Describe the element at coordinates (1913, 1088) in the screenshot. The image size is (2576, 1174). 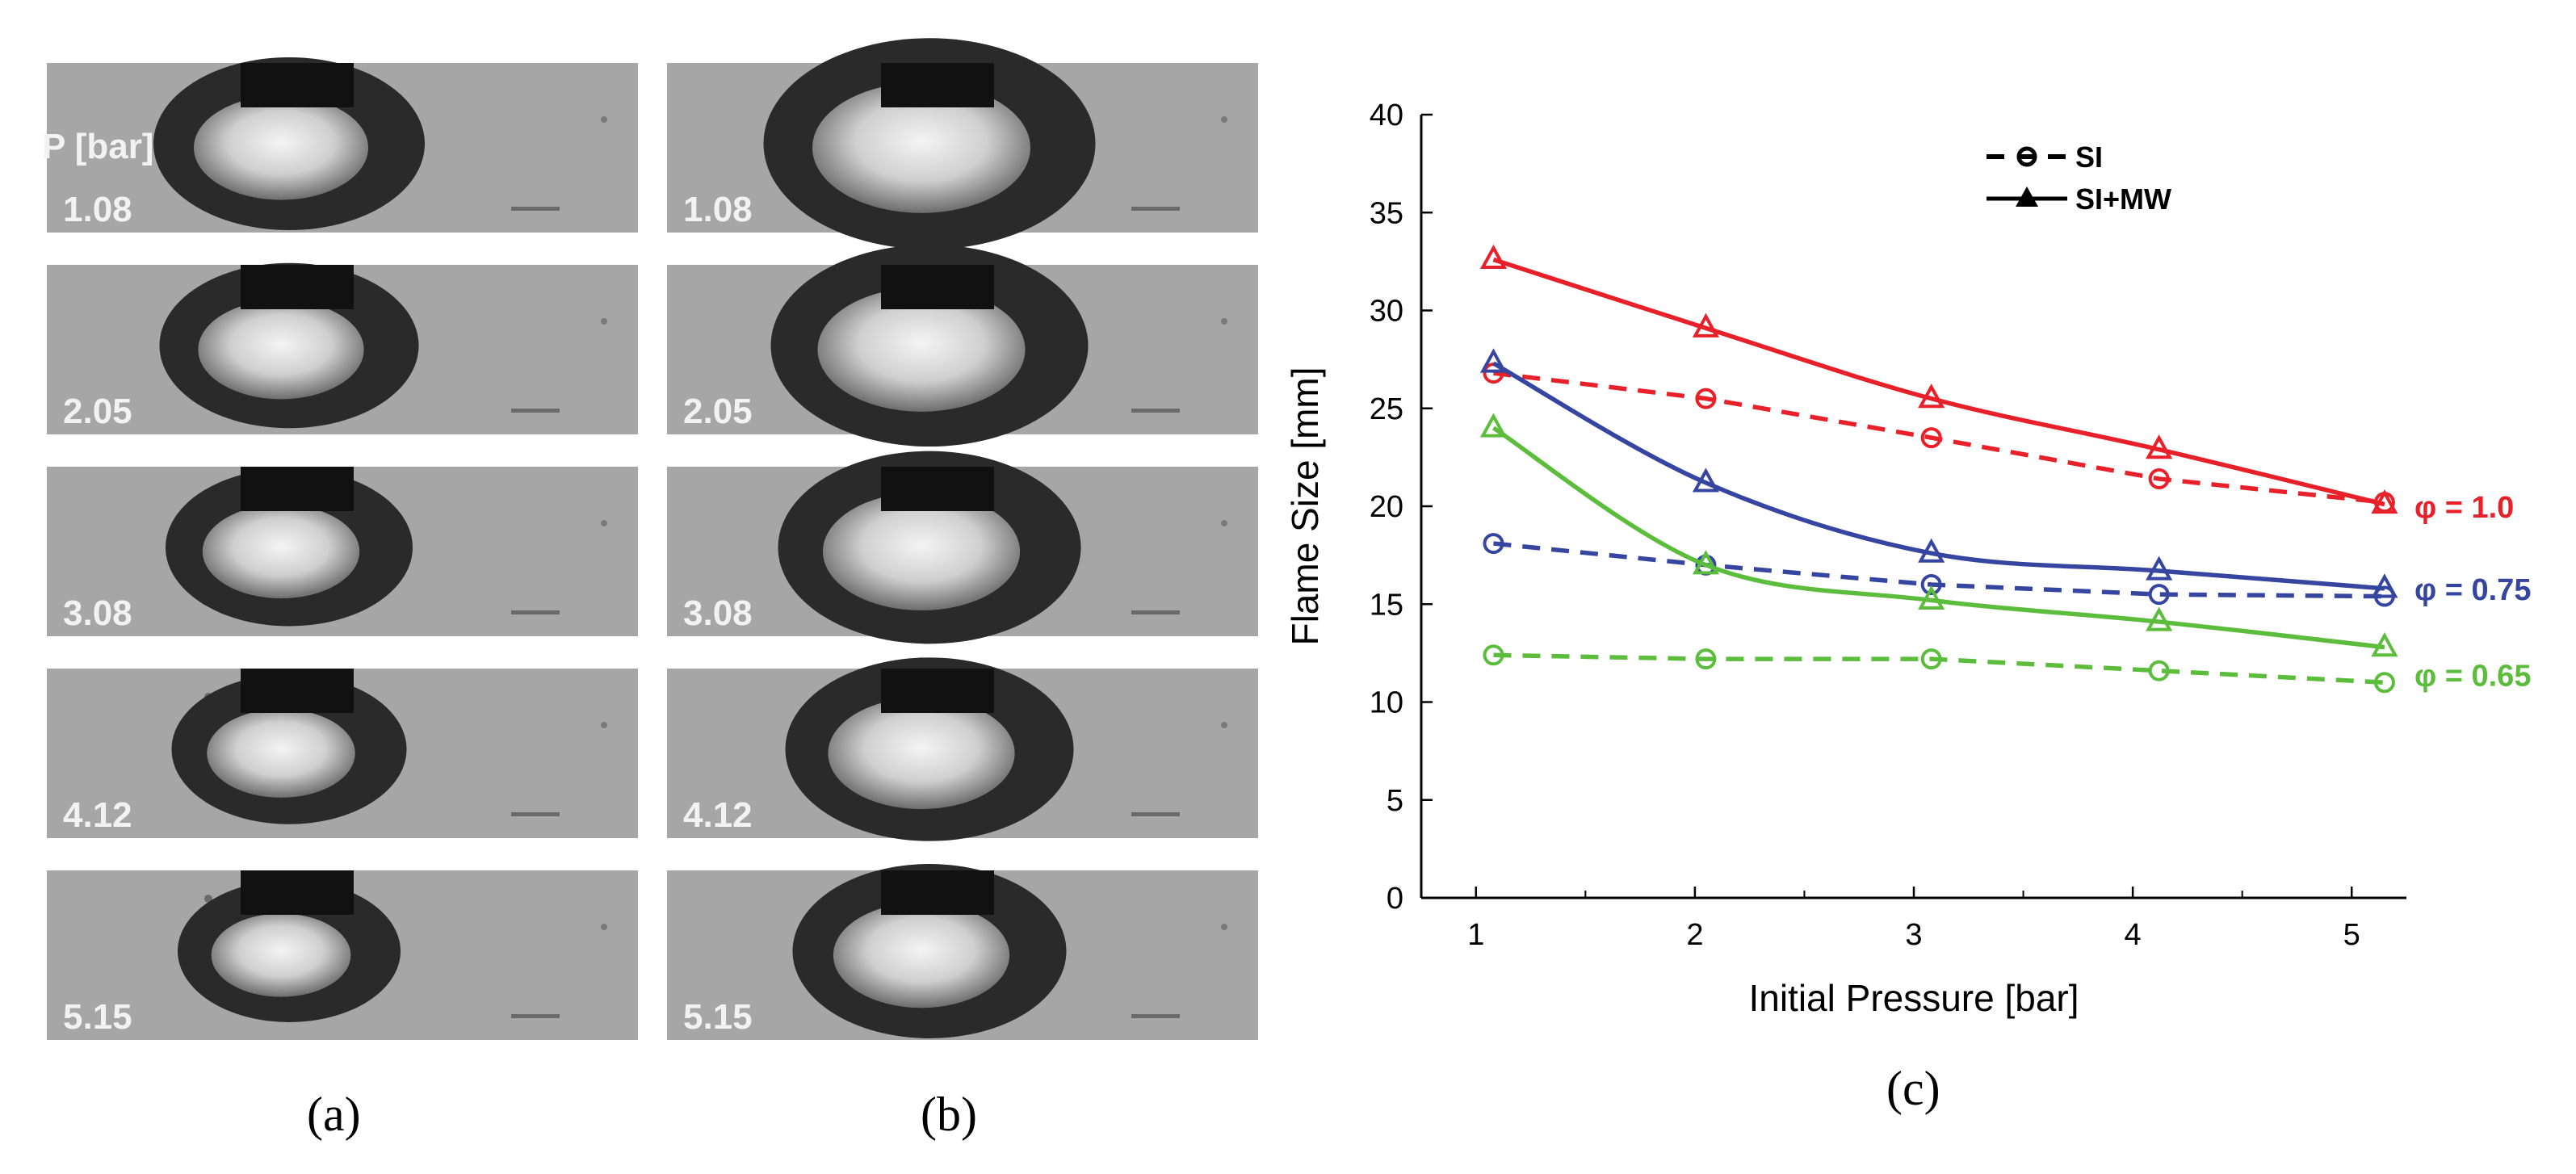
I see `caption-c: (c)` at that location.